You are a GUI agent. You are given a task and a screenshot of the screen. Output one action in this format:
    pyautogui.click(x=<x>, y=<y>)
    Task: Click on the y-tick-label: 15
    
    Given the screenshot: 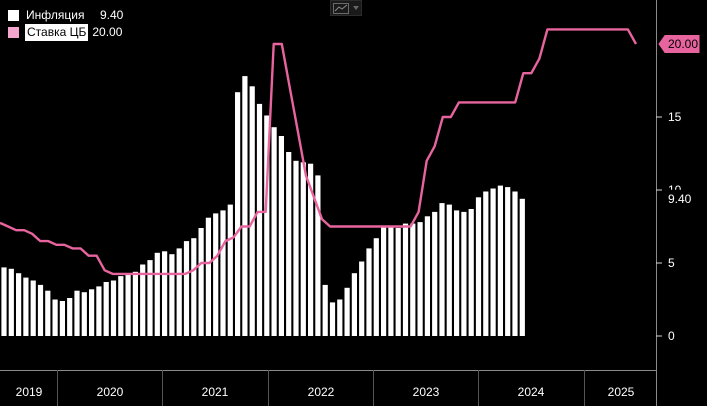 What is the action you would take?
    pyautogui.click(x=675, y=117)
    